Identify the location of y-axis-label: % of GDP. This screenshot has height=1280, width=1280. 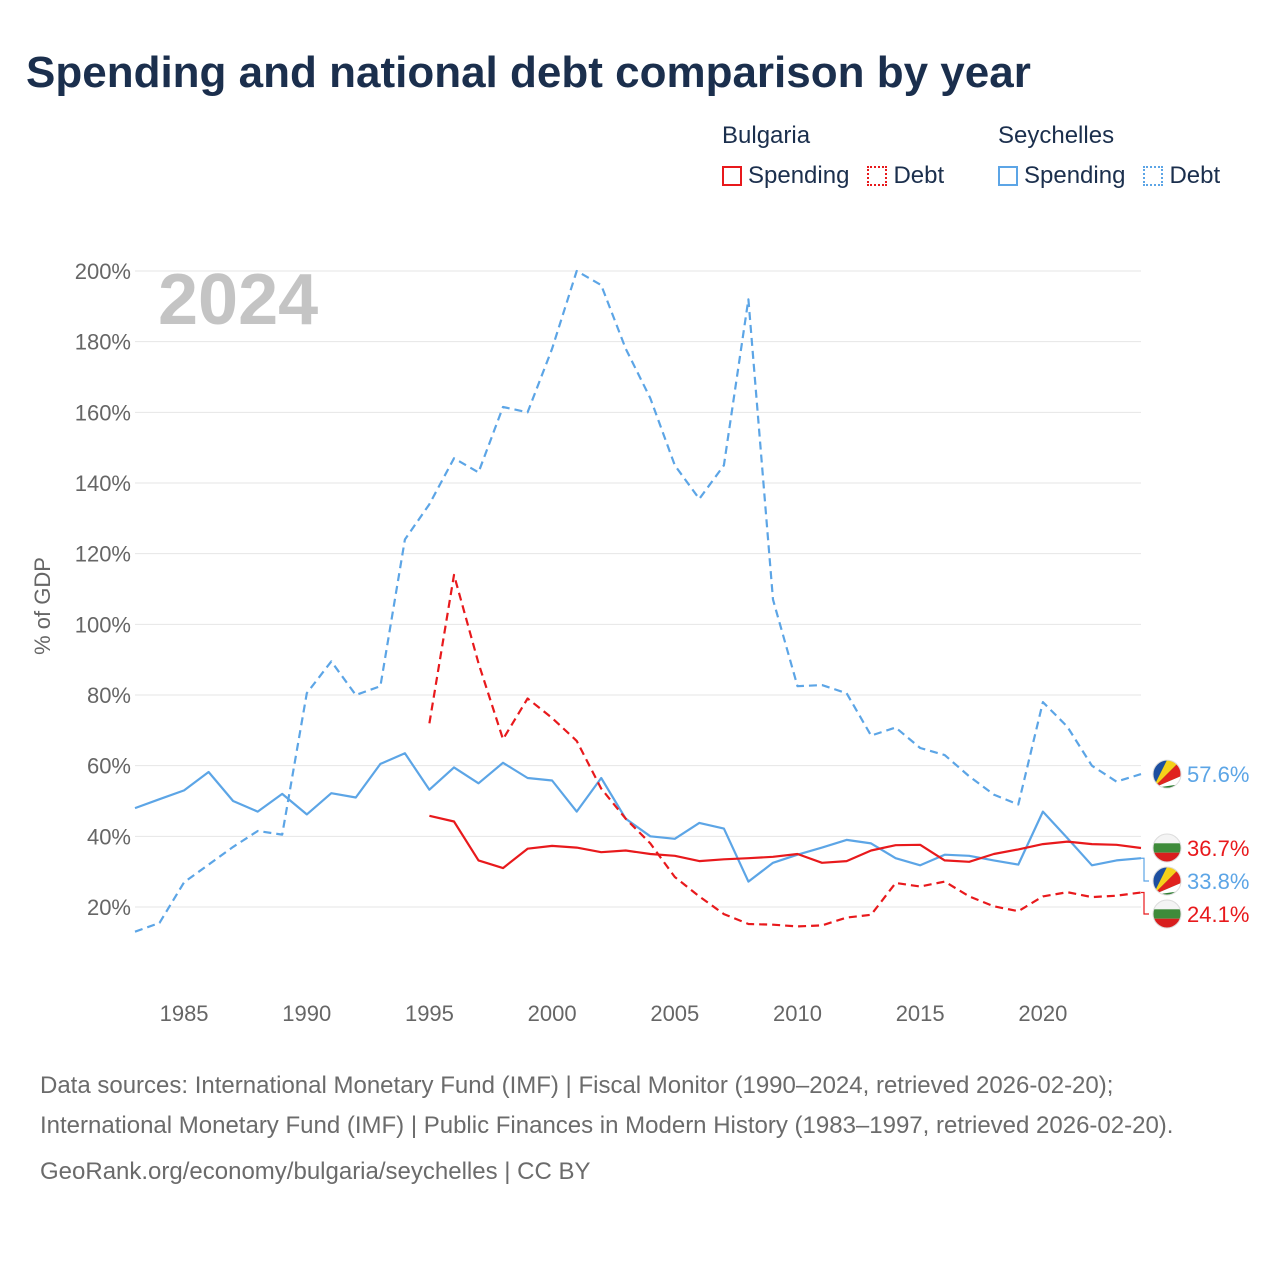
(42, 606).